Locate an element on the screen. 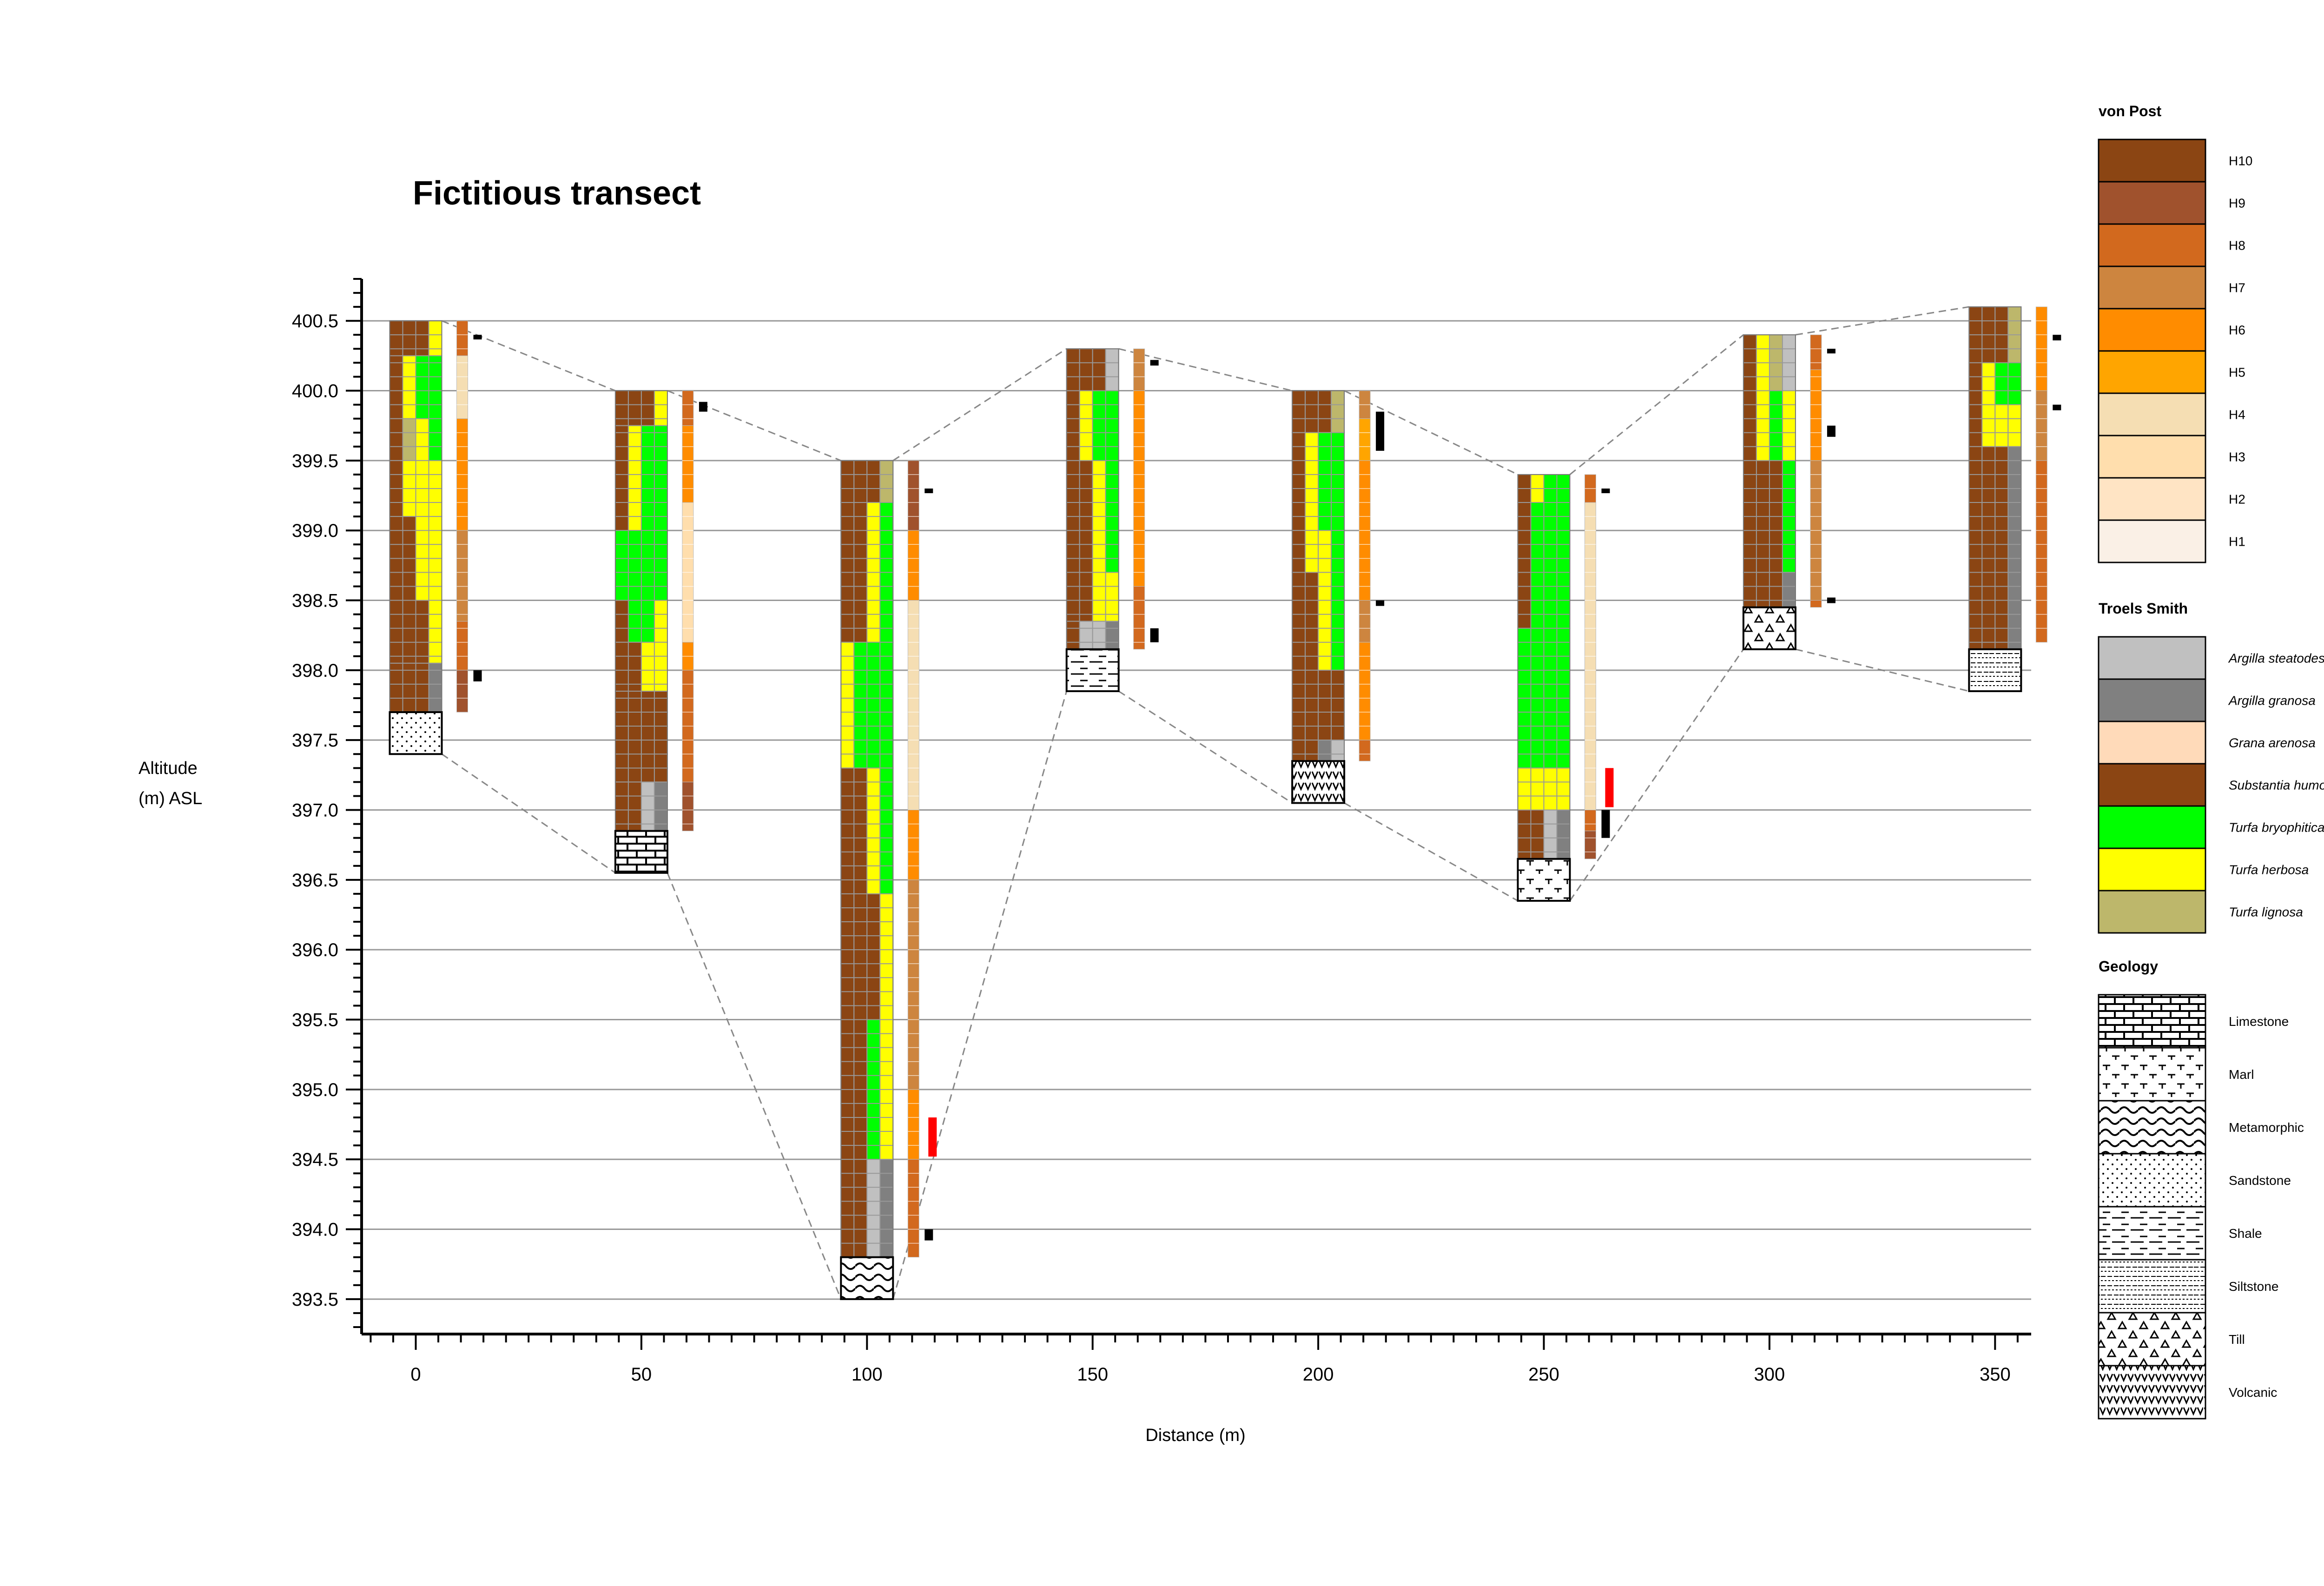 Image resolution: width=2324 pixels, height=1586 pixels. troels-smith-legend-label: Substantia humosa is located at coordinates (2276, 785).